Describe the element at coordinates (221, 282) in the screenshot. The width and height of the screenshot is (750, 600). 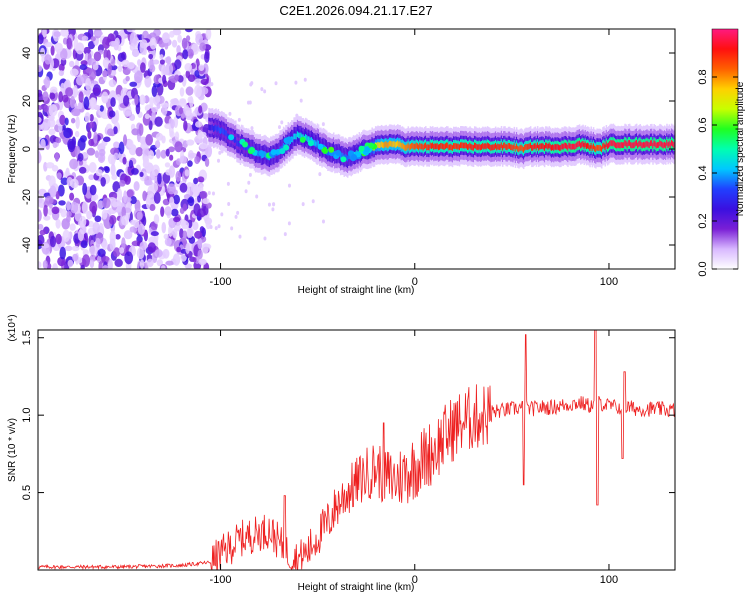
I see `spectrogram-x-tick-label: -100` at that location.